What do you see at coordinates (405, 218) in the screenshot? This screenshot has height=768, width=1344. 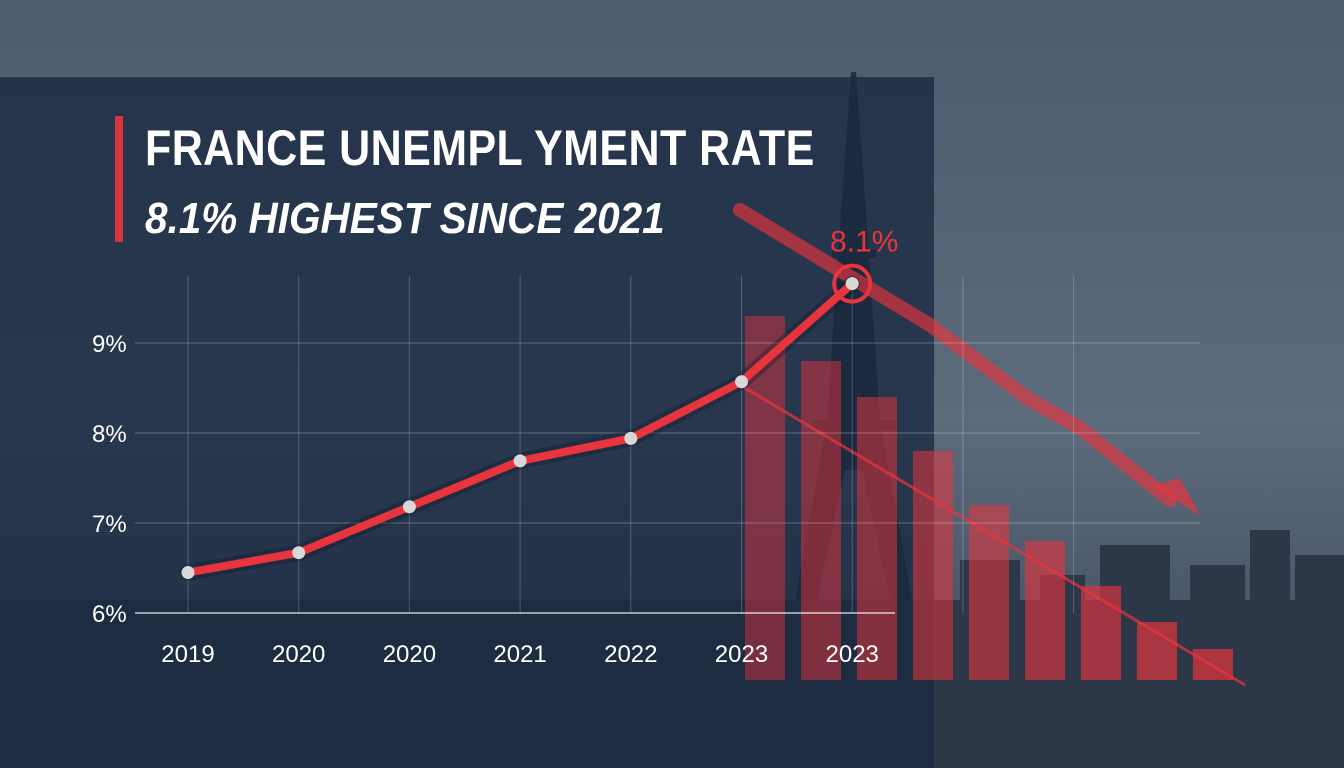 I see `chart-subtitle: 8.1% HIGHEST SINCE 2021` at bounding box center [405, 218].